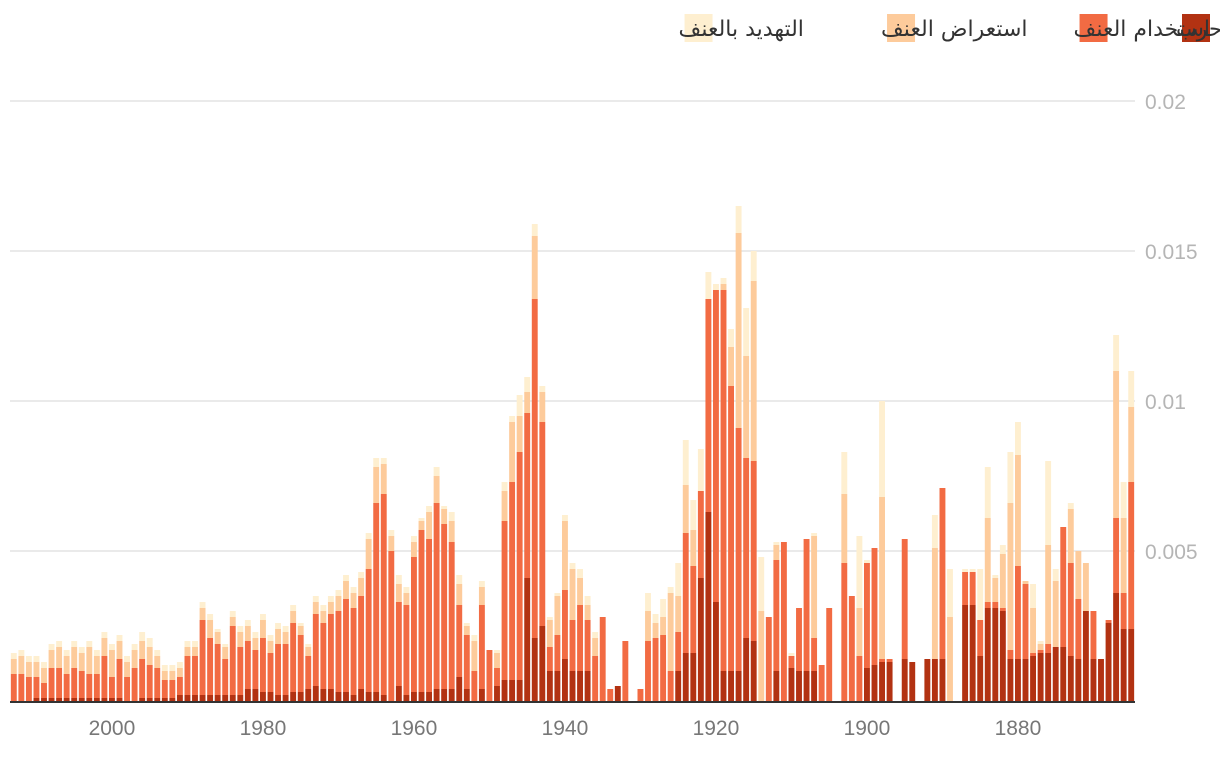  What do you see at coordinates (1018, 728) in the screenshot?
I see `x-tick-label: 1880` at bounding box center [1018, 728].